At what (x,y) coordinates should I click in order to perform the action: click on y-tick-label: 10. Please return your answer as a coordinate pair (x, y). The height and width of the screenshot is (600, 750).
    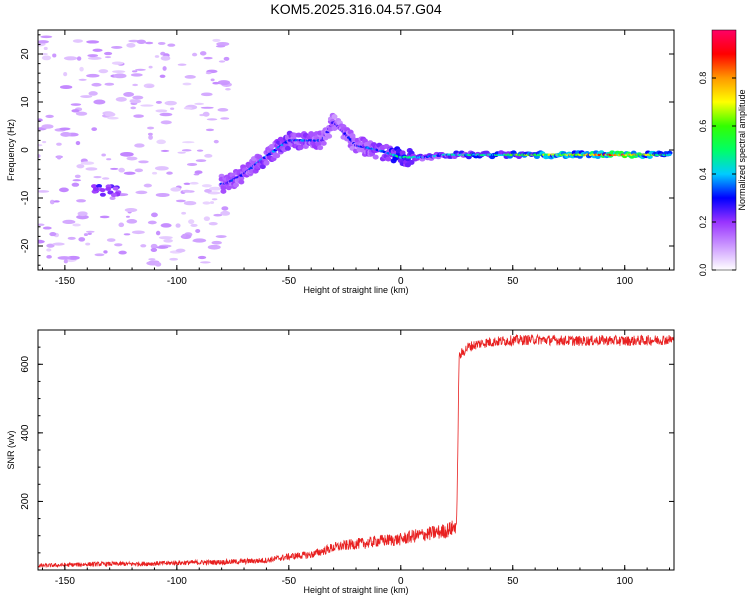
    Looking at the image, I should click on (25, 102).